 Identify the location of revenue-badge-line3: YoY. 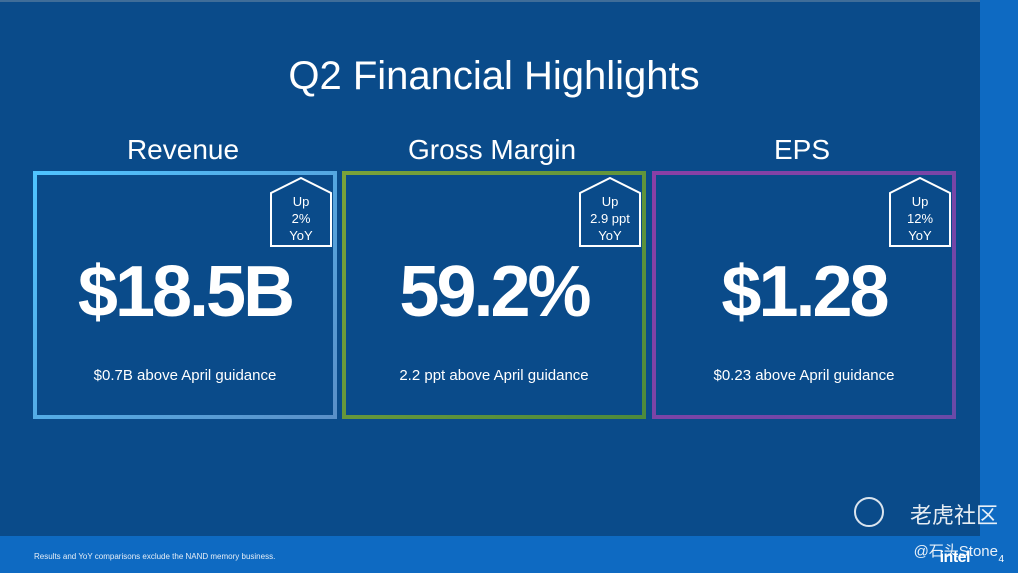
(301, 235).